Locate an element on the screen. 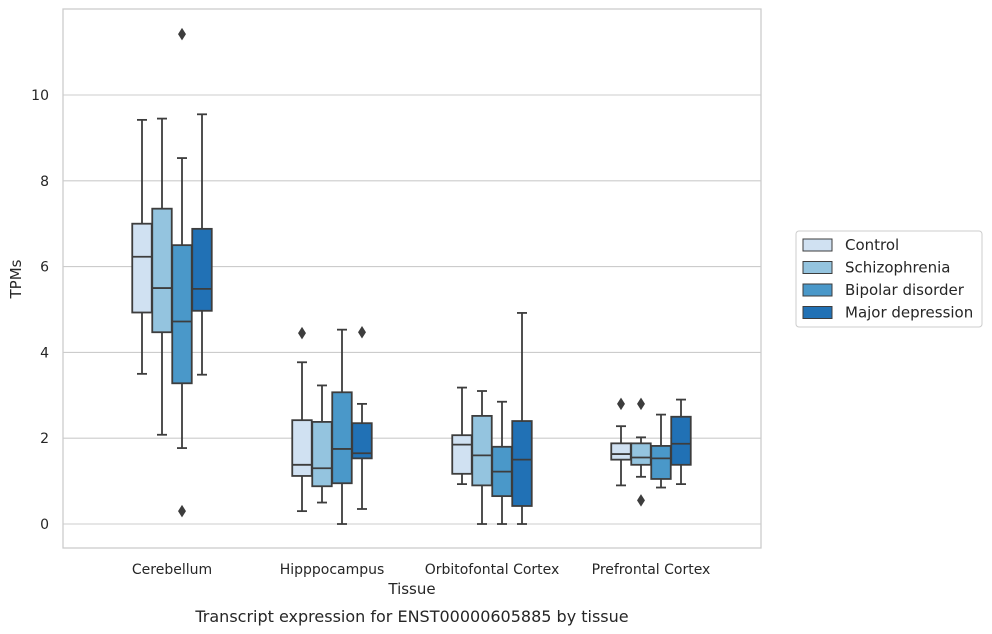 The image size is (992, 634). legend-label: Schizophrenia is located at coordinates (897, 268).